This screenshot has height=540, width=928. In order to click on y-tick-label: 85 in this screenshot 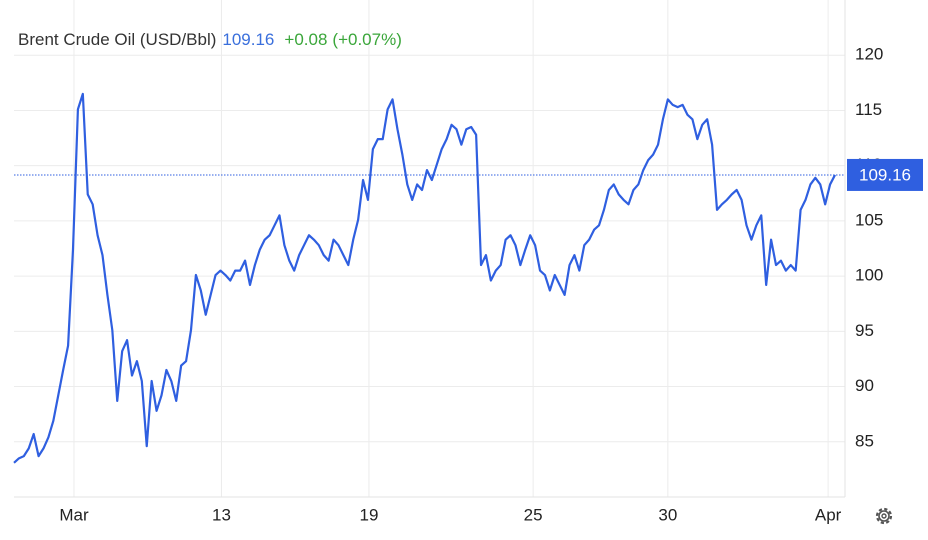, I will do `click(864, 440)`.